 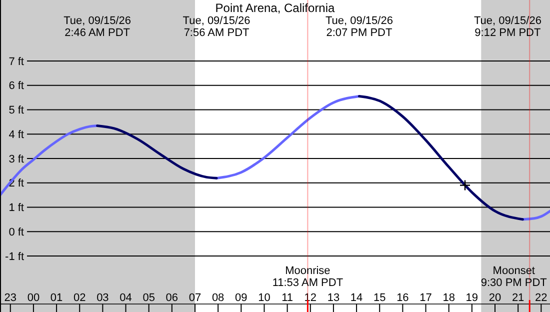 I want to click on x-tick-label: 12, so click(x=310, y=298).